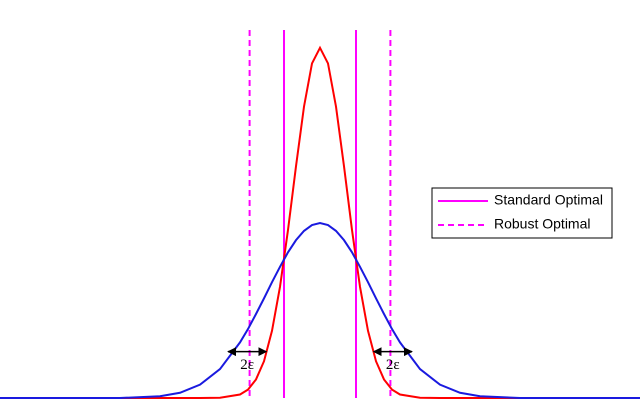  What do you see at coordinates (542, 224) in the screenshot?
I see `legend-label: Robust Optimal` at bounding box center [542, 224].